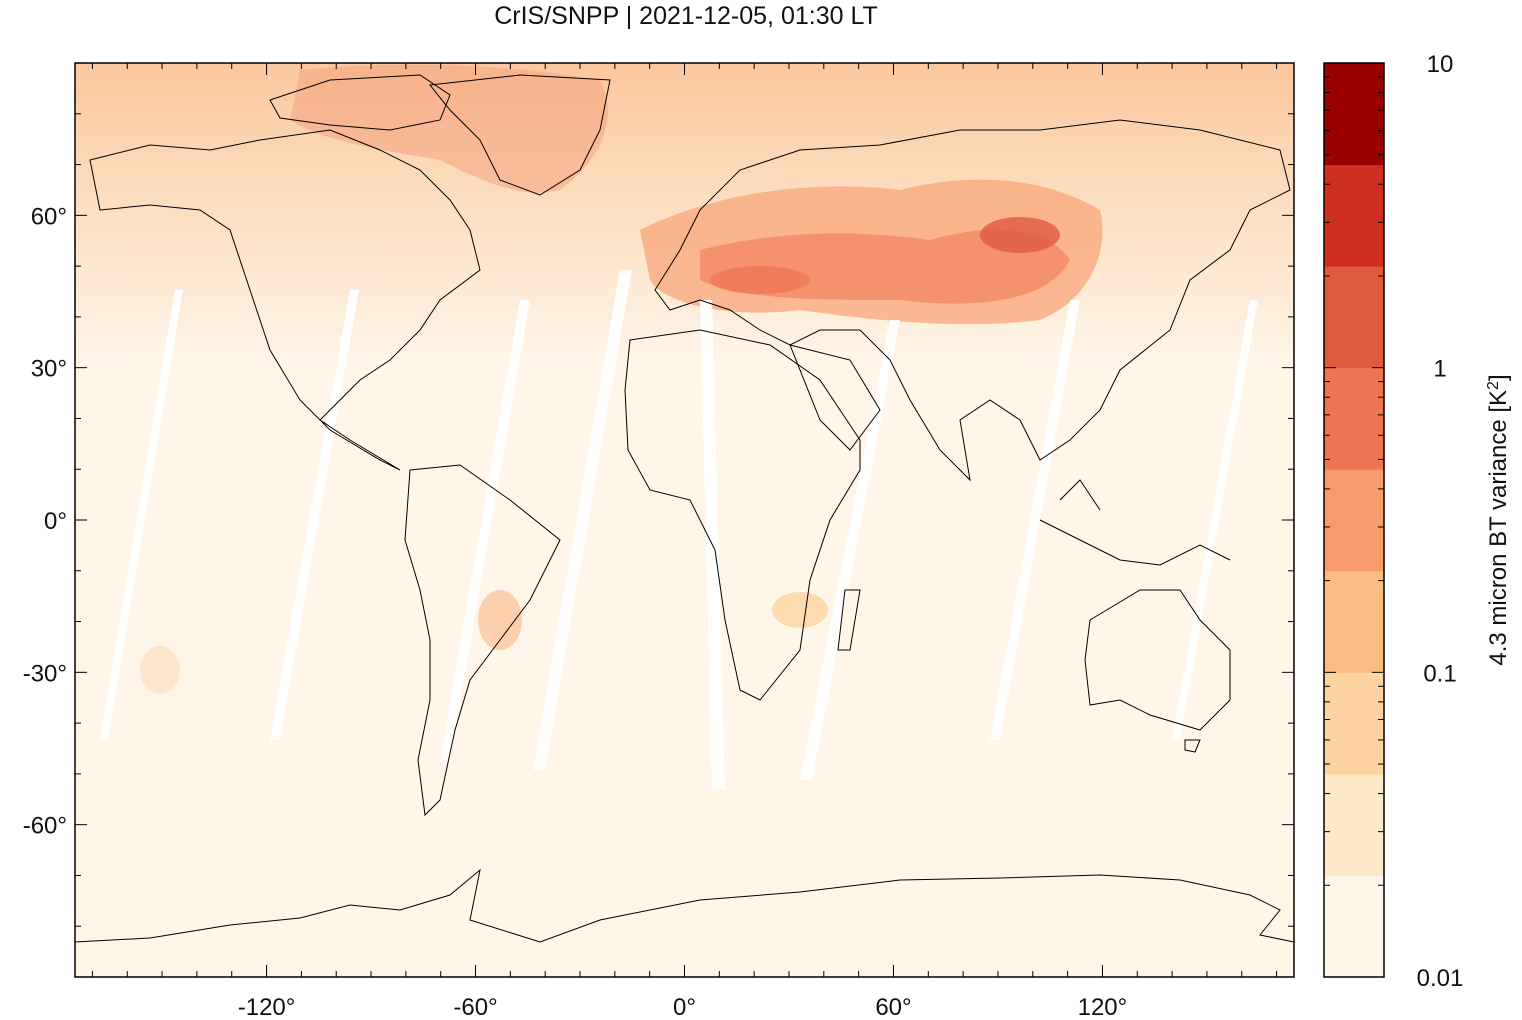  I want to click on y-tick-label: -30°, so click(45, 673).